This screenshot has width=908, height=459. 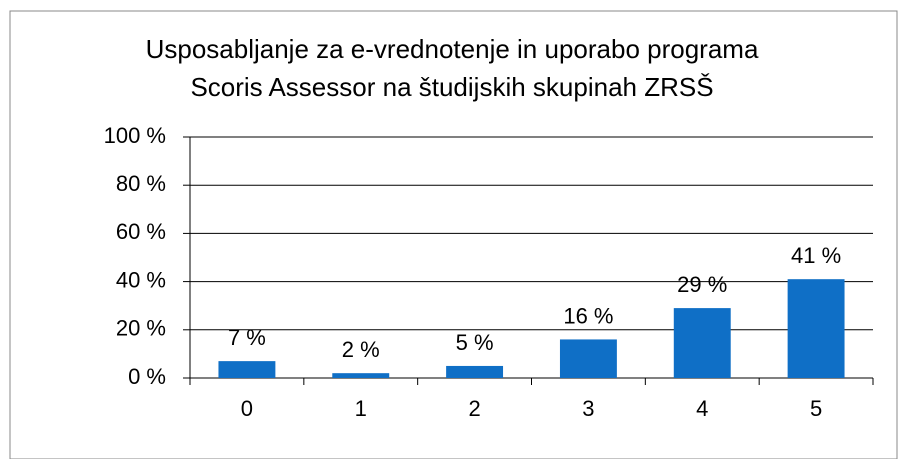 What do you see at coordinates (816, 255) in the screenshot?
I see `value-label: 41 %` at bounding box center [816, 255].